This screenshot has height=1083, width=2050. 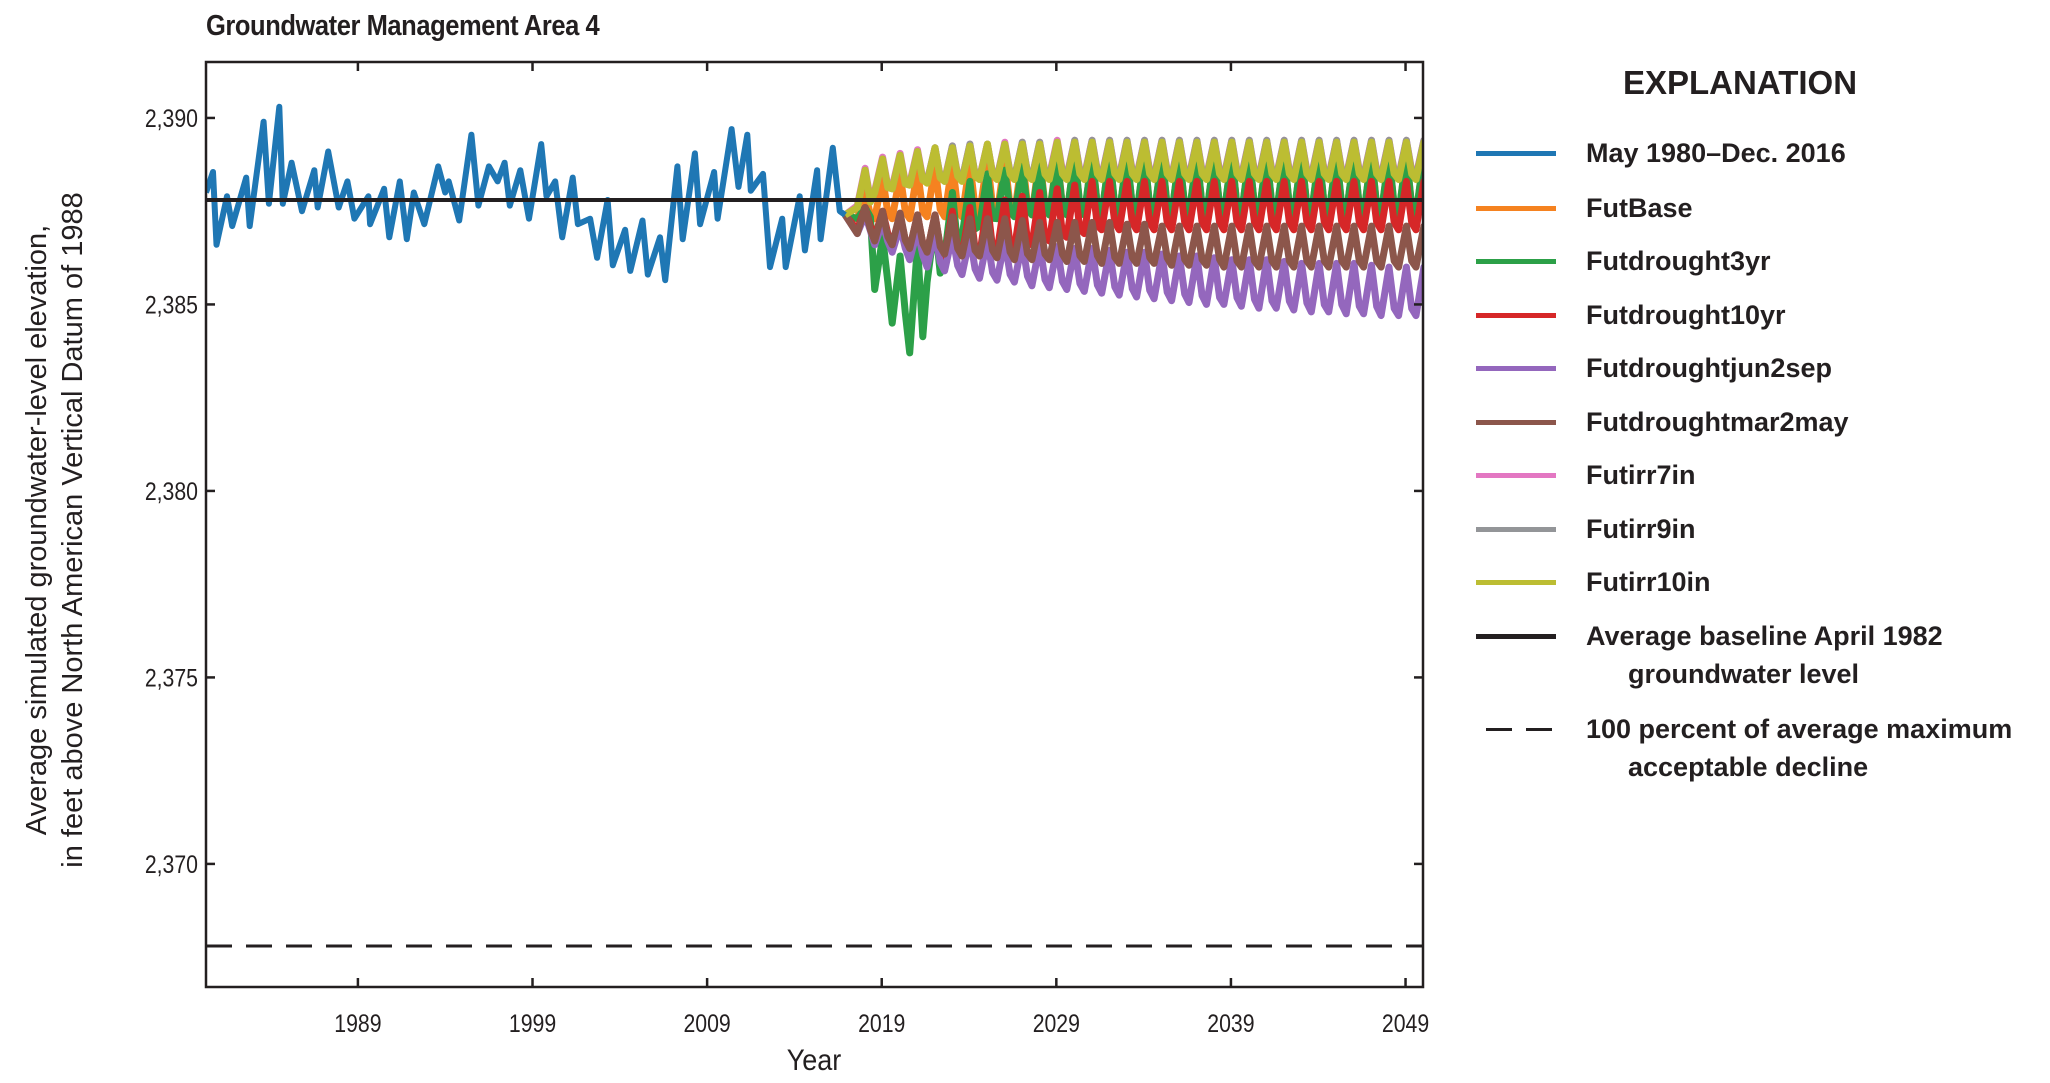 I want to click on legend-label: May 1980–Dec. 2016, so click(x=1716, y=153).